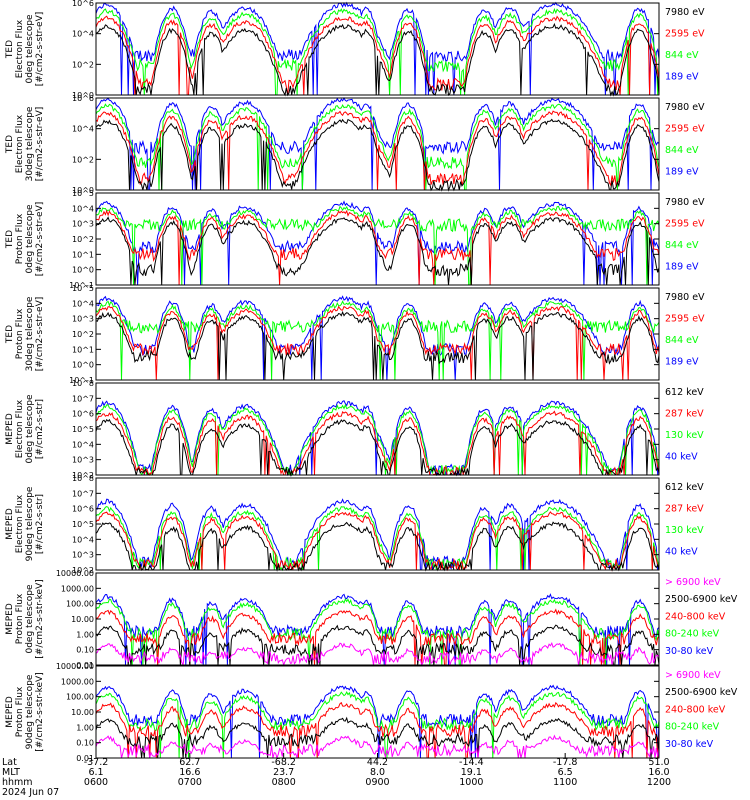 This screenshot has height=800, width=750. Describe the element at coordinates (77, 588) in the screenshot. I see `y-tick-label: 1000.00` at that location.